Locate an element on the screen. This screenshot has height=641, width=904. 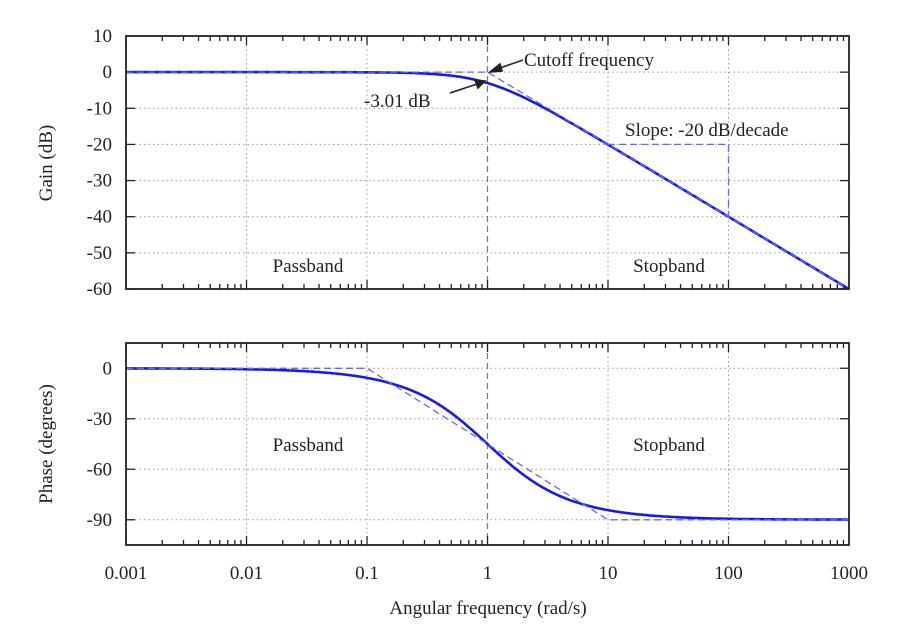
x-tick-label: 0.01 is located at coordinates (246, 573).